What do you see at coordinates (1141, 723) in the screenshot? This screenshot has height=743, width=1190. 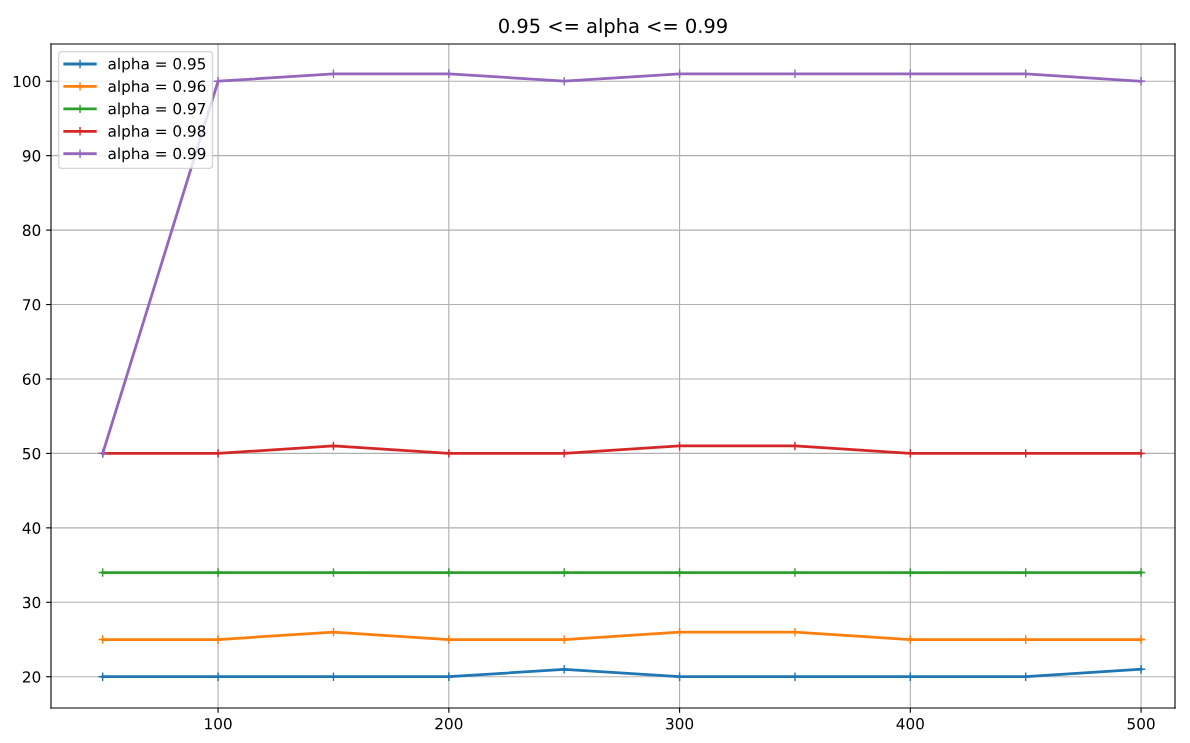 I see `x-tick-label: 500` at bounding box center [1141, 723].